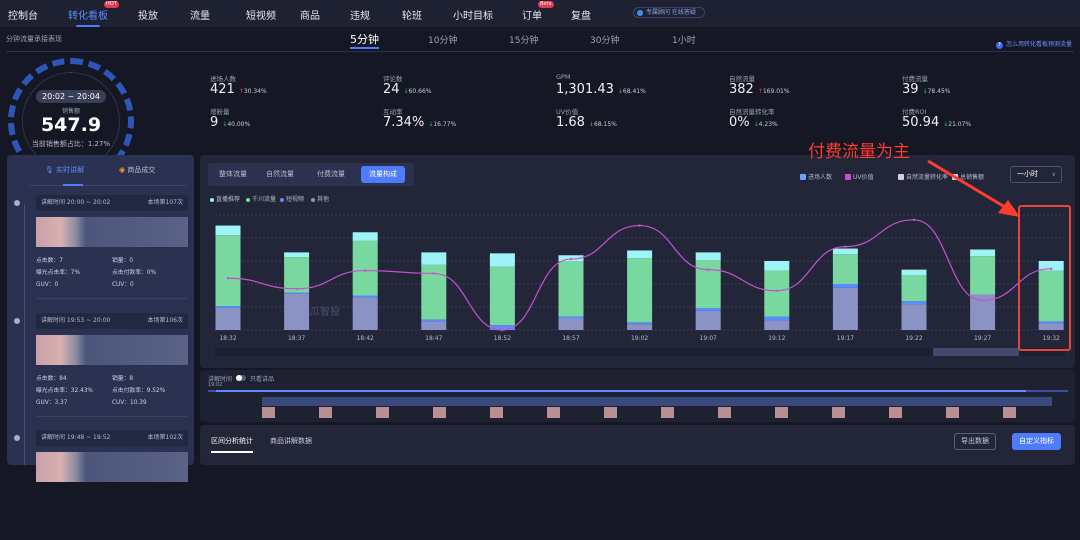 Image resolution: width=1080 pixels, height=540 pixels. Describe the element at coordinates (280, 174) in the screenshot. I see `chart-tab: 自然流量` at that location.